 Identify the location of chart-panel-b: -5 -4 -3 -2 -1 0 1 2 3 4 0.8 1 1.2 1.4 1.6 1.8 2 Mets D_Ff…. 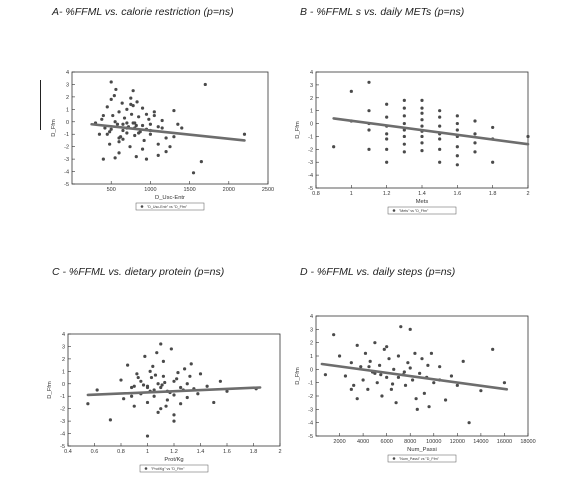
(412, 142).